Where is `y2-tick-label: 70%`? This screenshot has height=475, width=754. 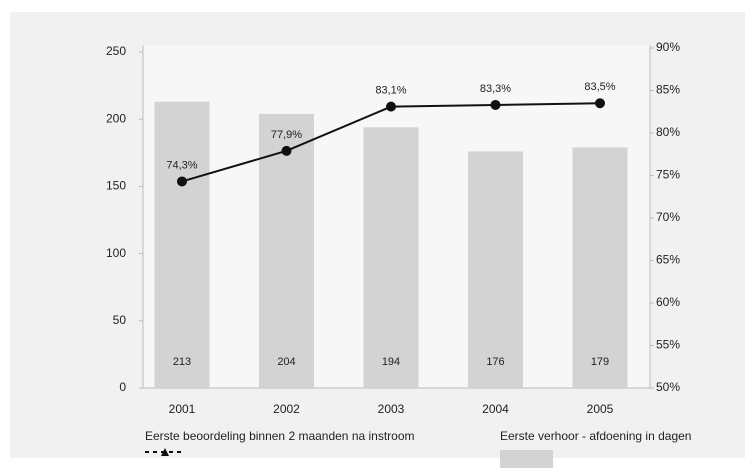
y2-tick-label: 70% is located at coordinates (668, 217).